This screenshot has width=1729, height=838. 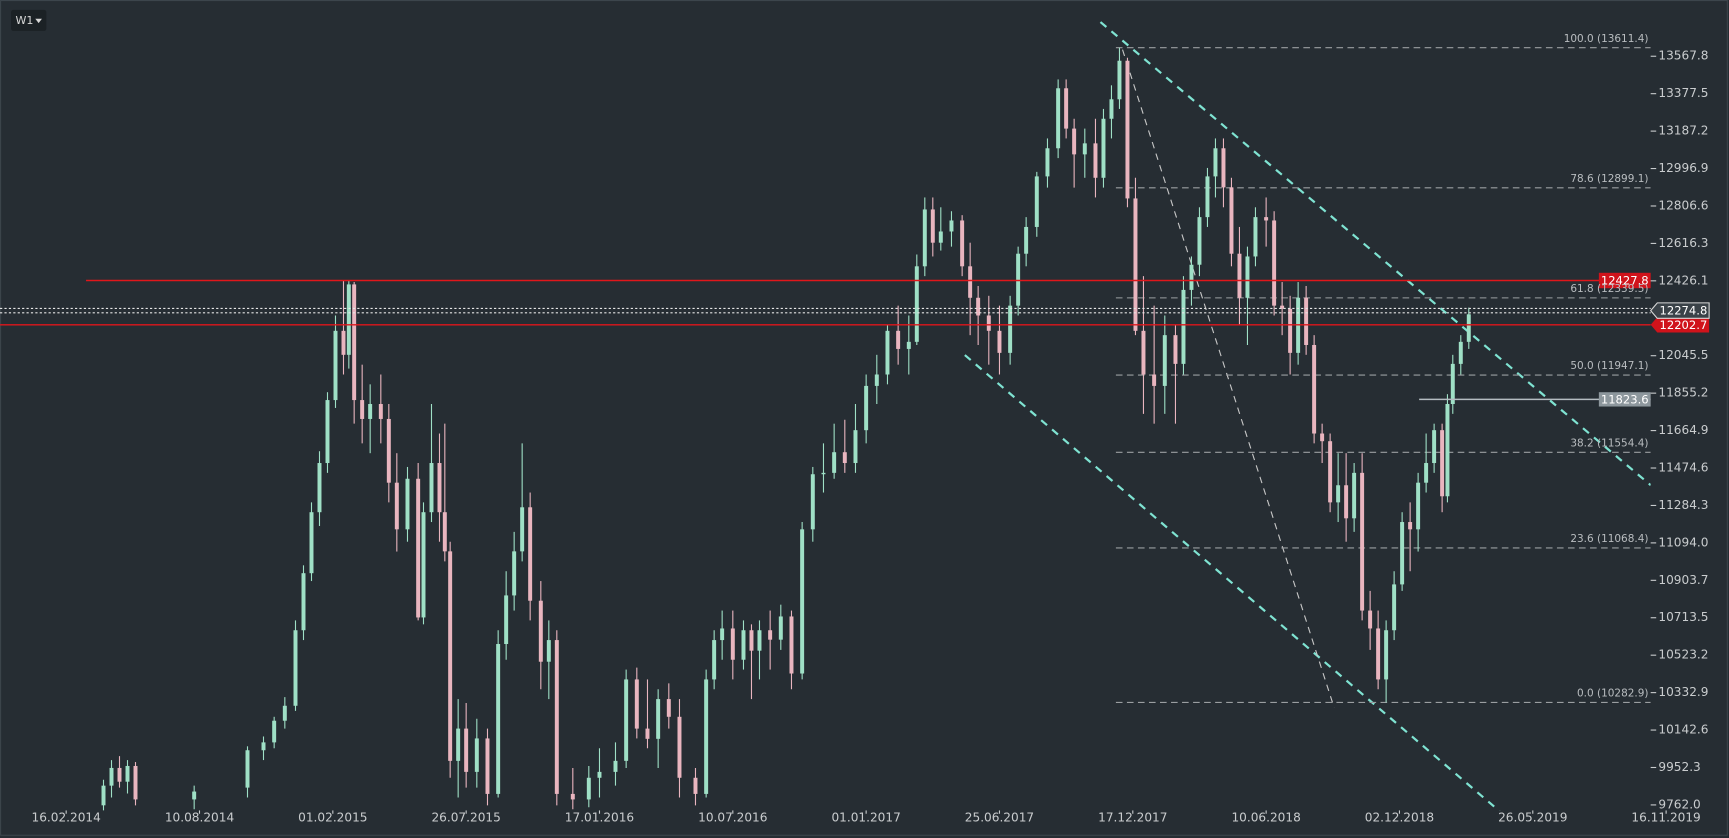 I want to click on y-tick-label: 11855.2, so click(x=1683, y=393).